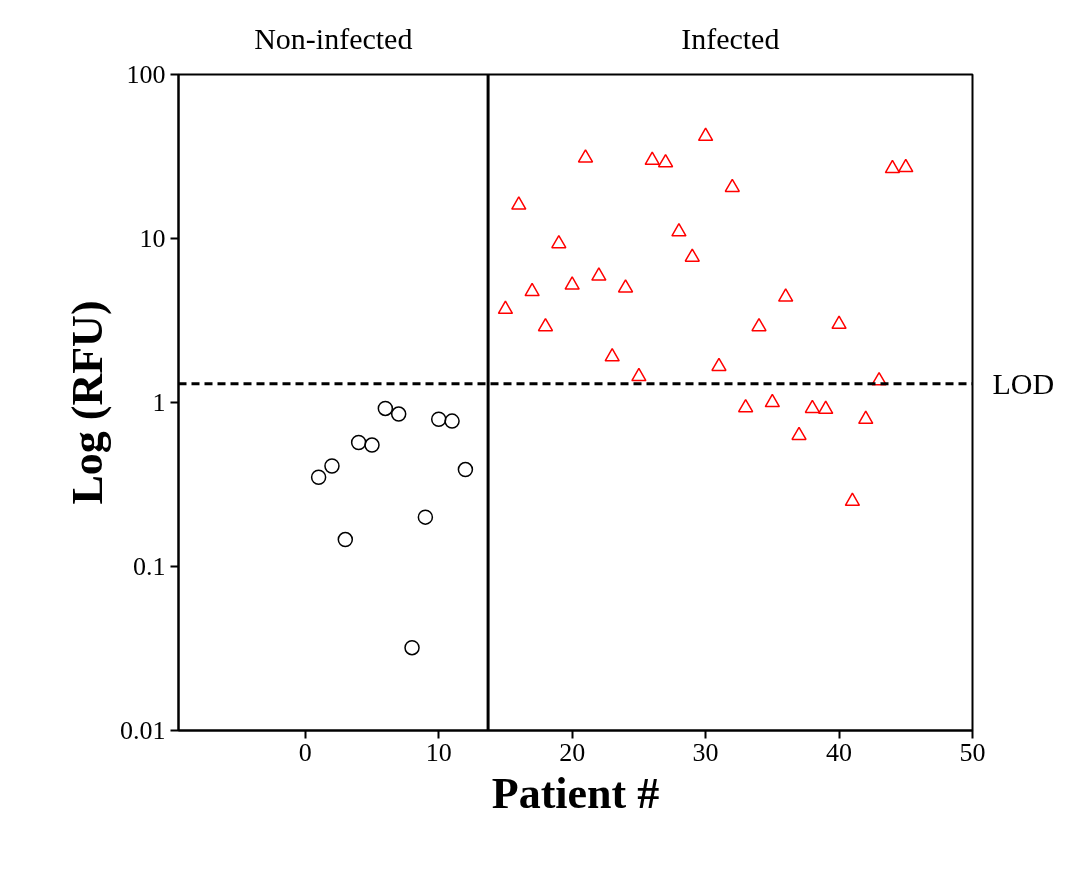 Image resolution: width=1074 pixels, height=879 pixels. I want to click on x-axis-title: Patient #, so click(575, 793).